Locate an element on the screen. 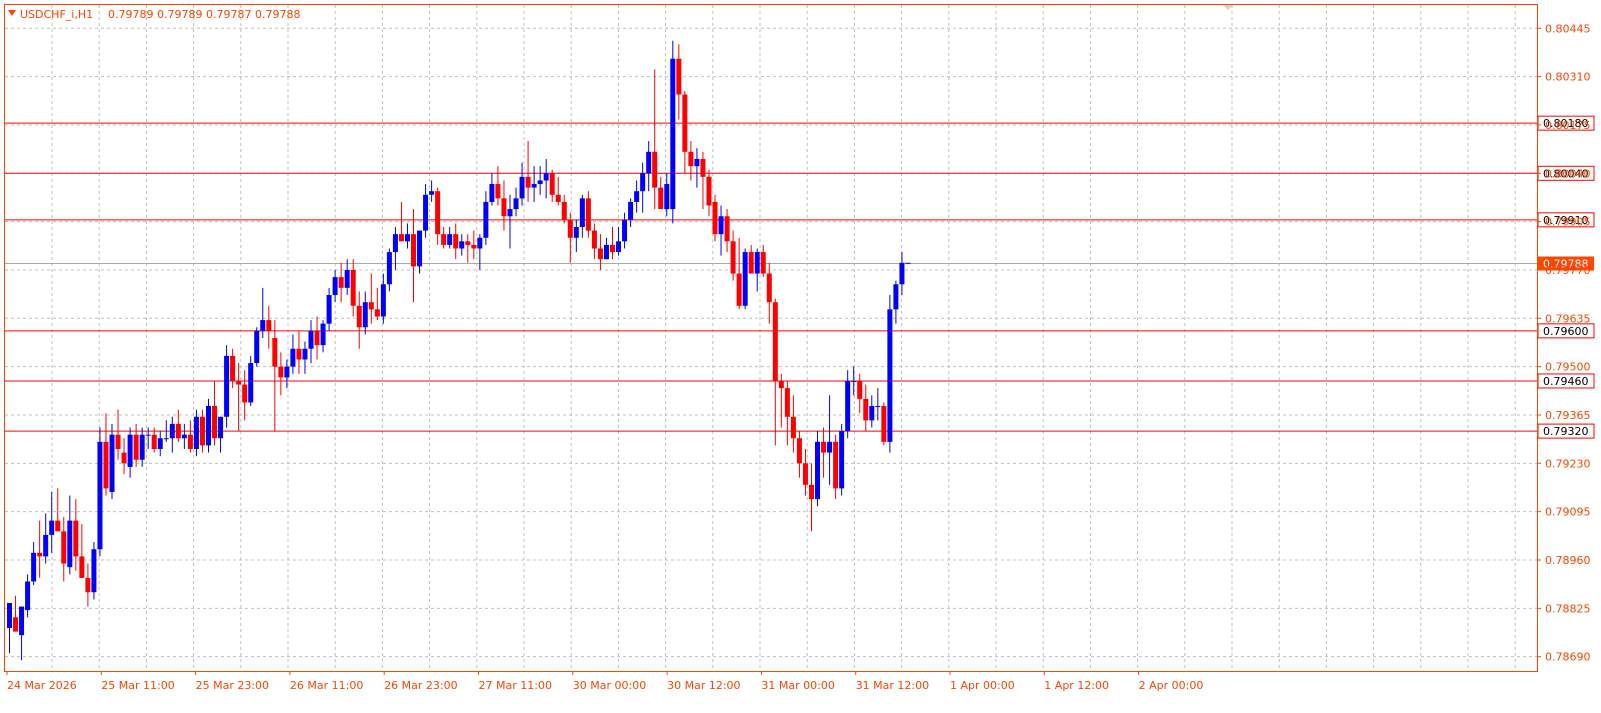  price-tick-label: 0.79905 is located at coordinates (1568, 222).